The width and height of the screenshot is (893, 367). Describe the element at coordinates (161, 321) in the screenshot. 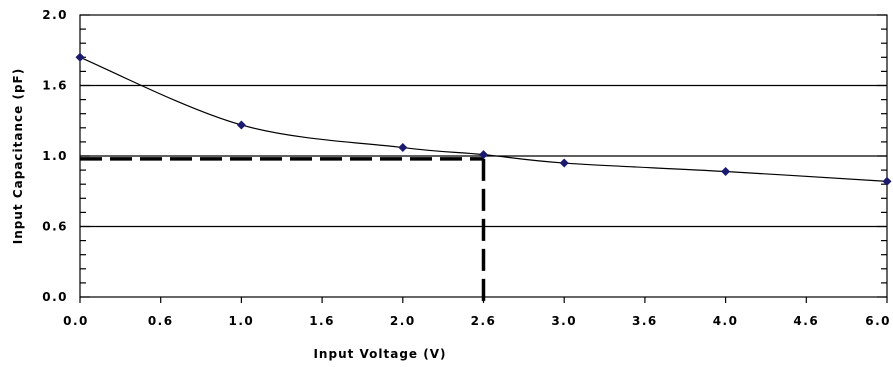

I see `x-tick-label: 0.6` at that location.